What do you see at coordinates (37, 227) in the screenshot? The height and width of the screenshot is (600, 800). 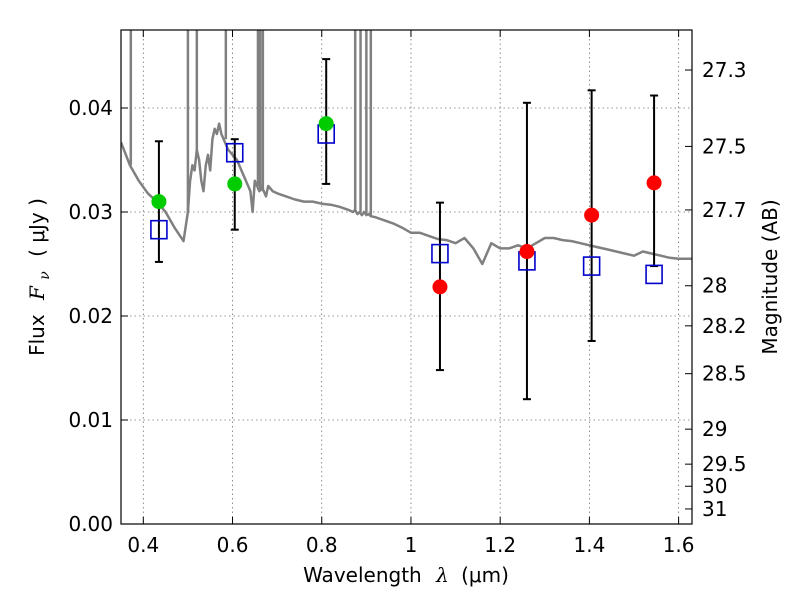 I see `y-axis-label-unit: ( μJy )` at bounding box center [37, 227].